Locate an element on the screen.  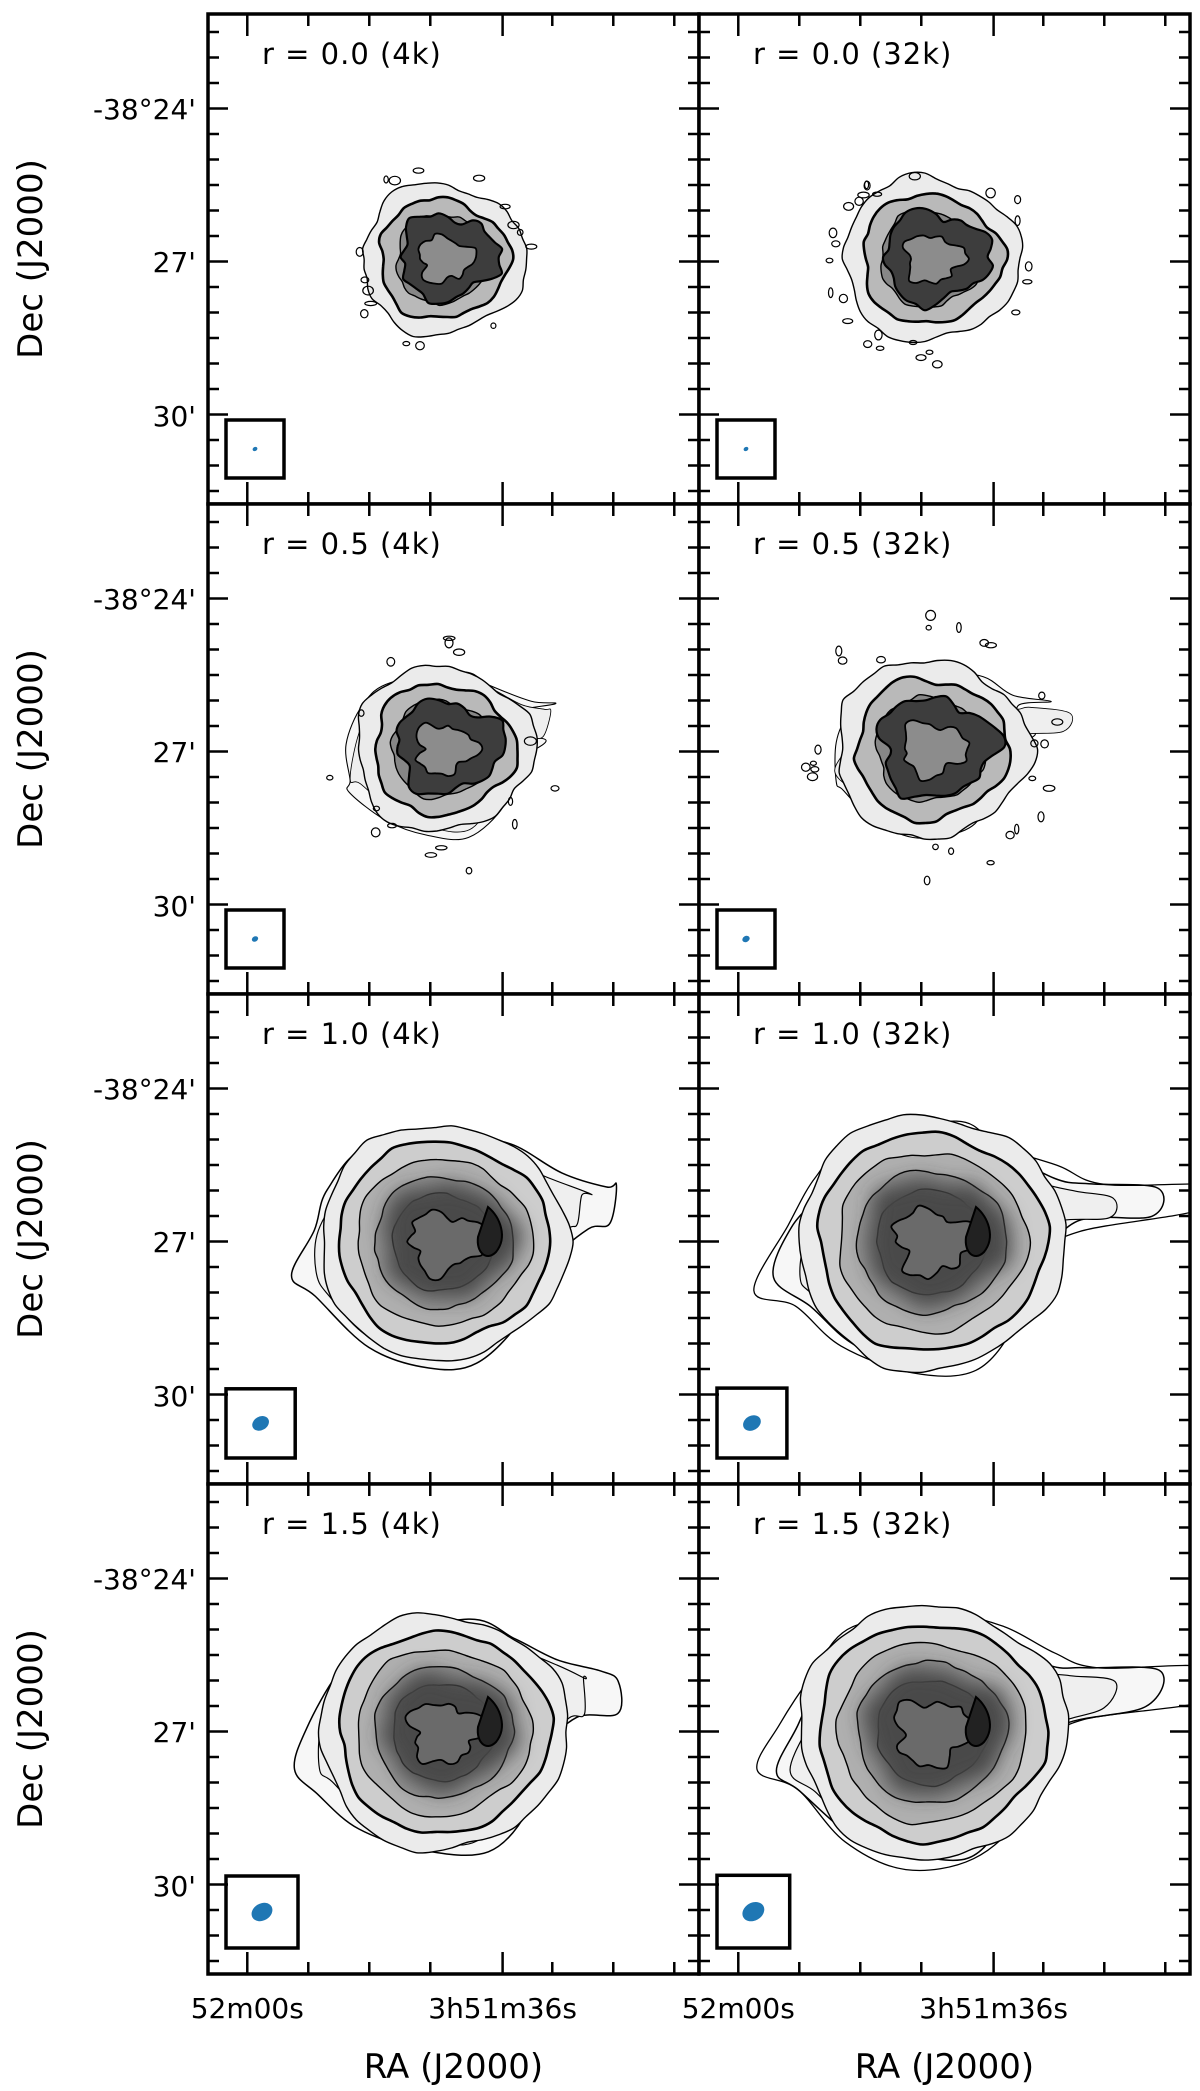
panel-label: r = 0.0 (32k) is located at coordinates (852, 54).